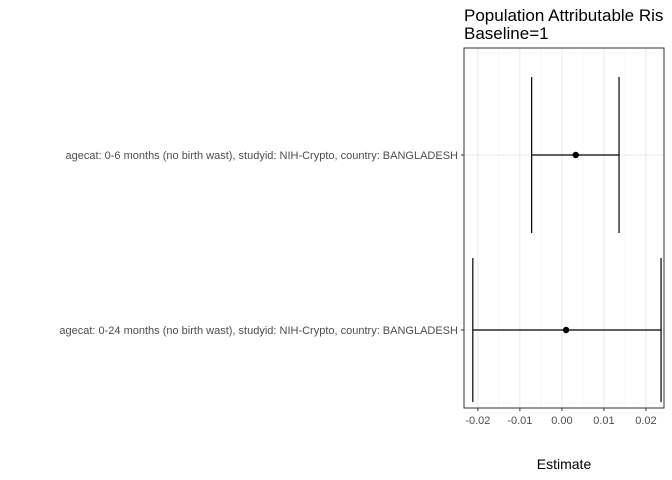 This screenshot has width=672, height=480. Describe the element at coordinates (603, 421) in the screenshot. I see `x-tick-label: 0.01` at that location.